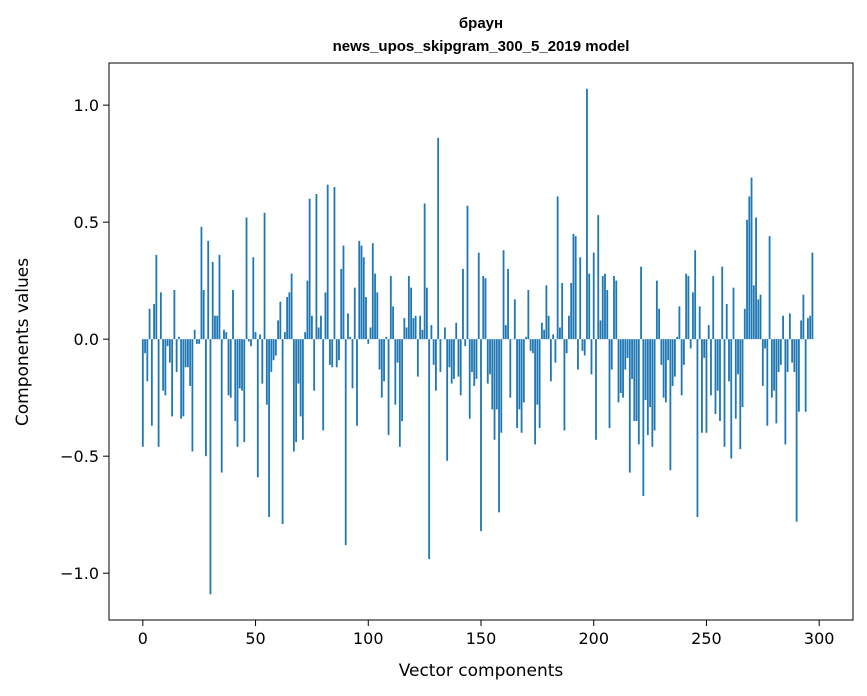 This screenshot has height=696, width=867. I want to click on x-tick-label: 250, so click(706, 638).